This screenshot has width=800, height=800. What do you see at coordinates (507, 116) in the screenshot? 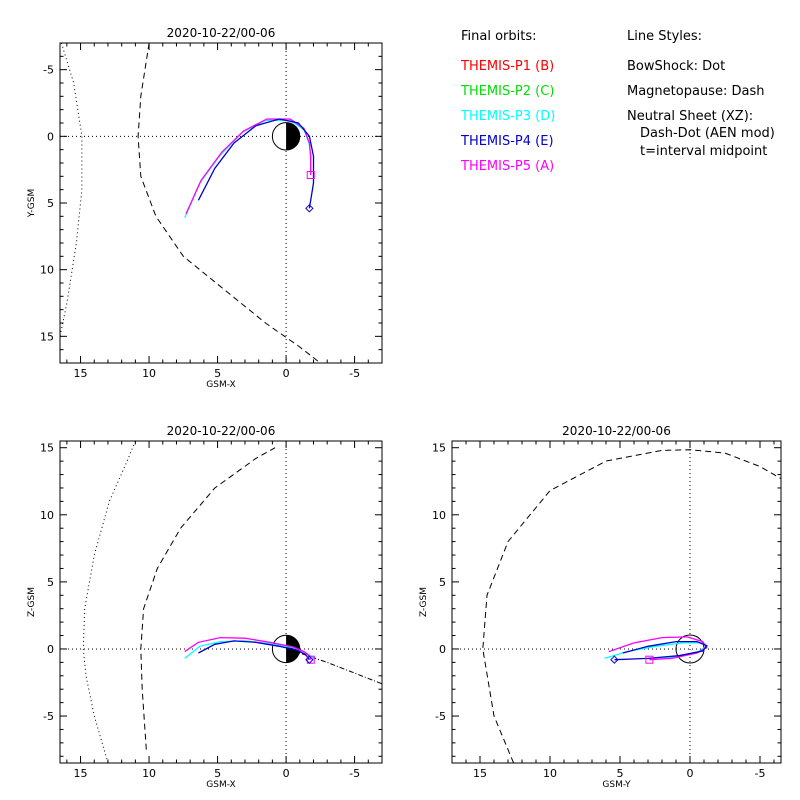
I see `legend-orbit-p3: THEMIS-P3 (D)` at bounding box center [507, 116].